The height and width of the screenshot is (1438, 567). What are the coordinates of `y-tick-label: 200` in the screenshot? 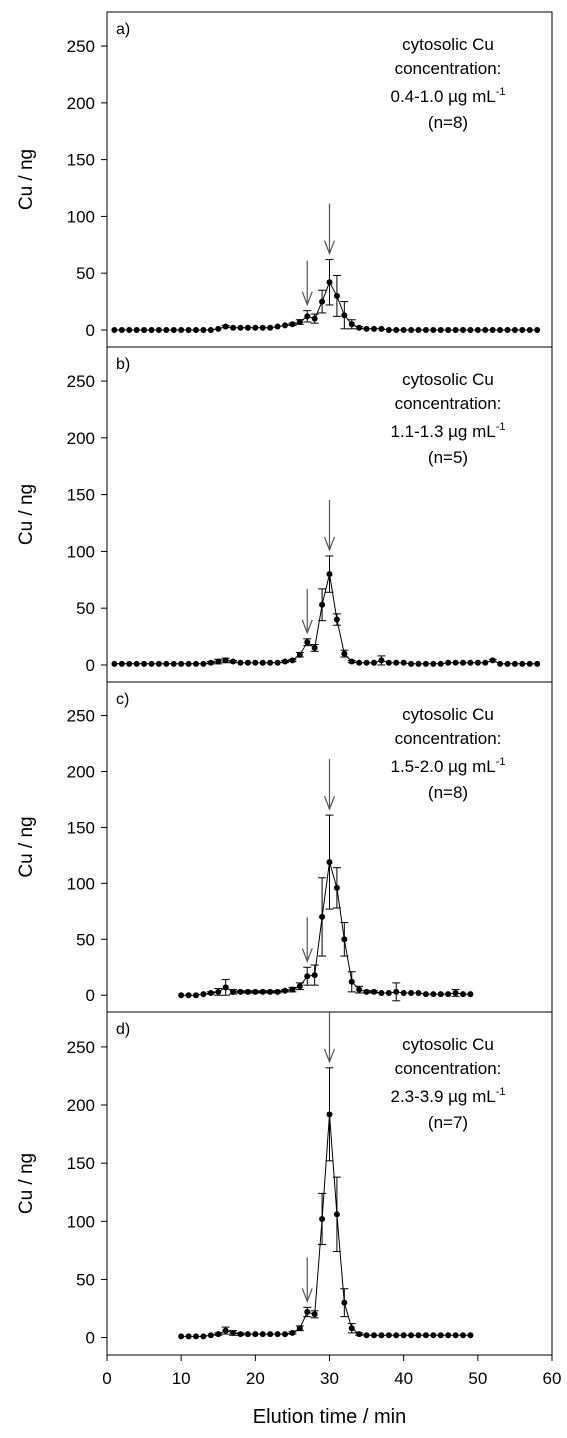 It's located at (81, 771).